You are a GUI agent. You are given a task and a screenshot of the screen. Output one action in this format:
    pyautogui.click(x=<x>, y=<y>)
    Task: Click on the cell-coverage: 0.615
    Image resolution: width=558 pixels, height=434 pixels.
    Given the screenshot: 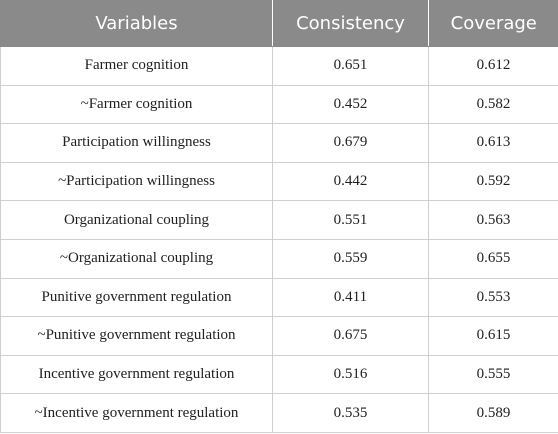 What is the action you would take?
    pyautogui.click(x=493, y=336)
    